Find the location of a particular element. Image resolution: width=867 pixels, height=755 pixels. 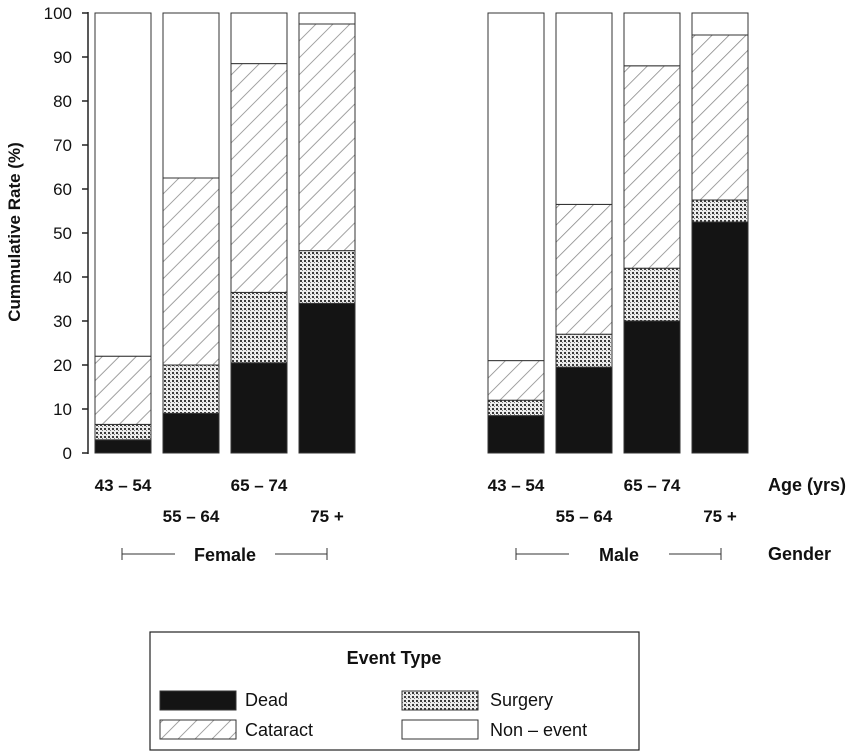

y-tick-label: 40 is located at coordinates (62, 277).